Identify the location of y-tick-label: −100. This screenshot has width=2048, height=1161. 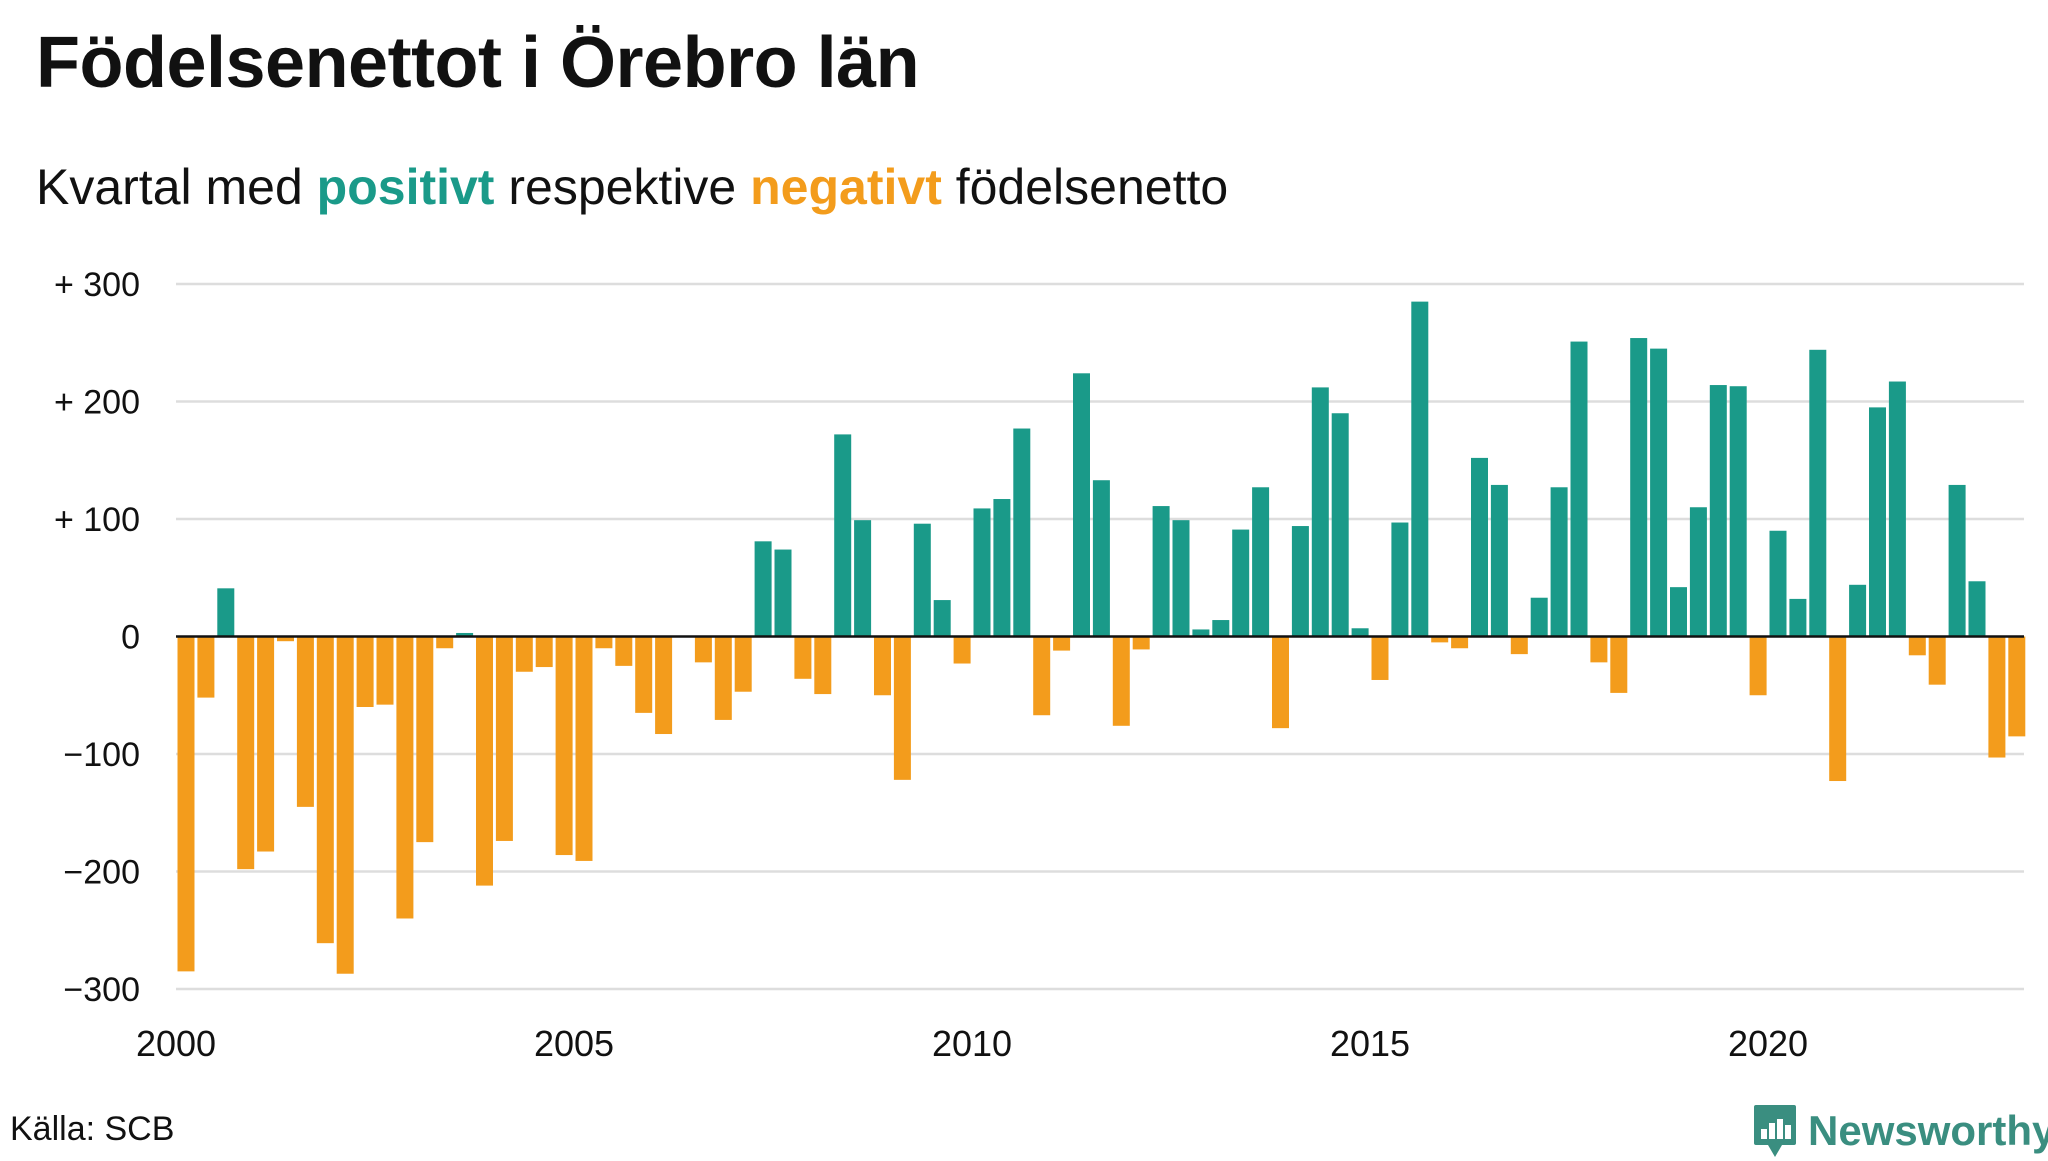
(101, 755).